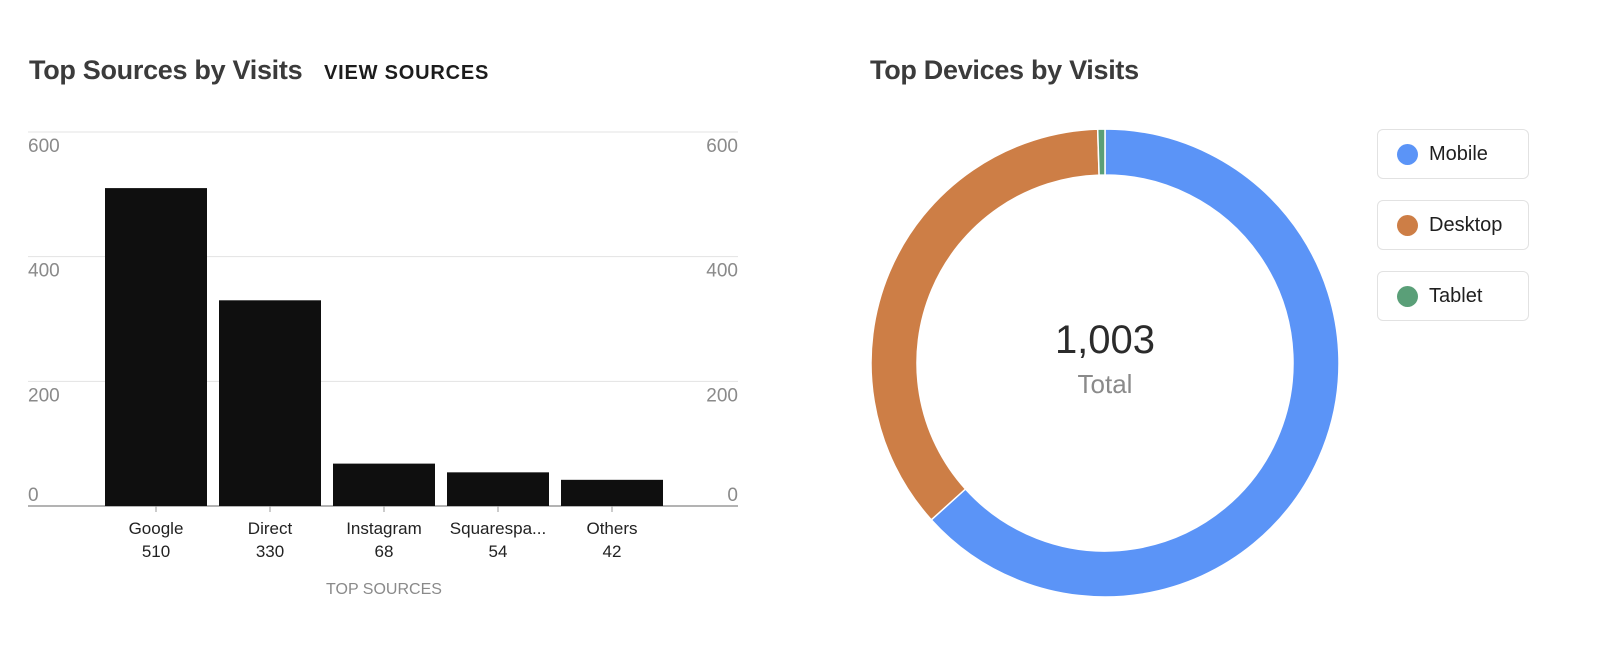 This screenshot has width=1600, height=661. Describe the element at coordinates (270, 528) in the screenshot. I see `x-category-label: Direct` at that location.